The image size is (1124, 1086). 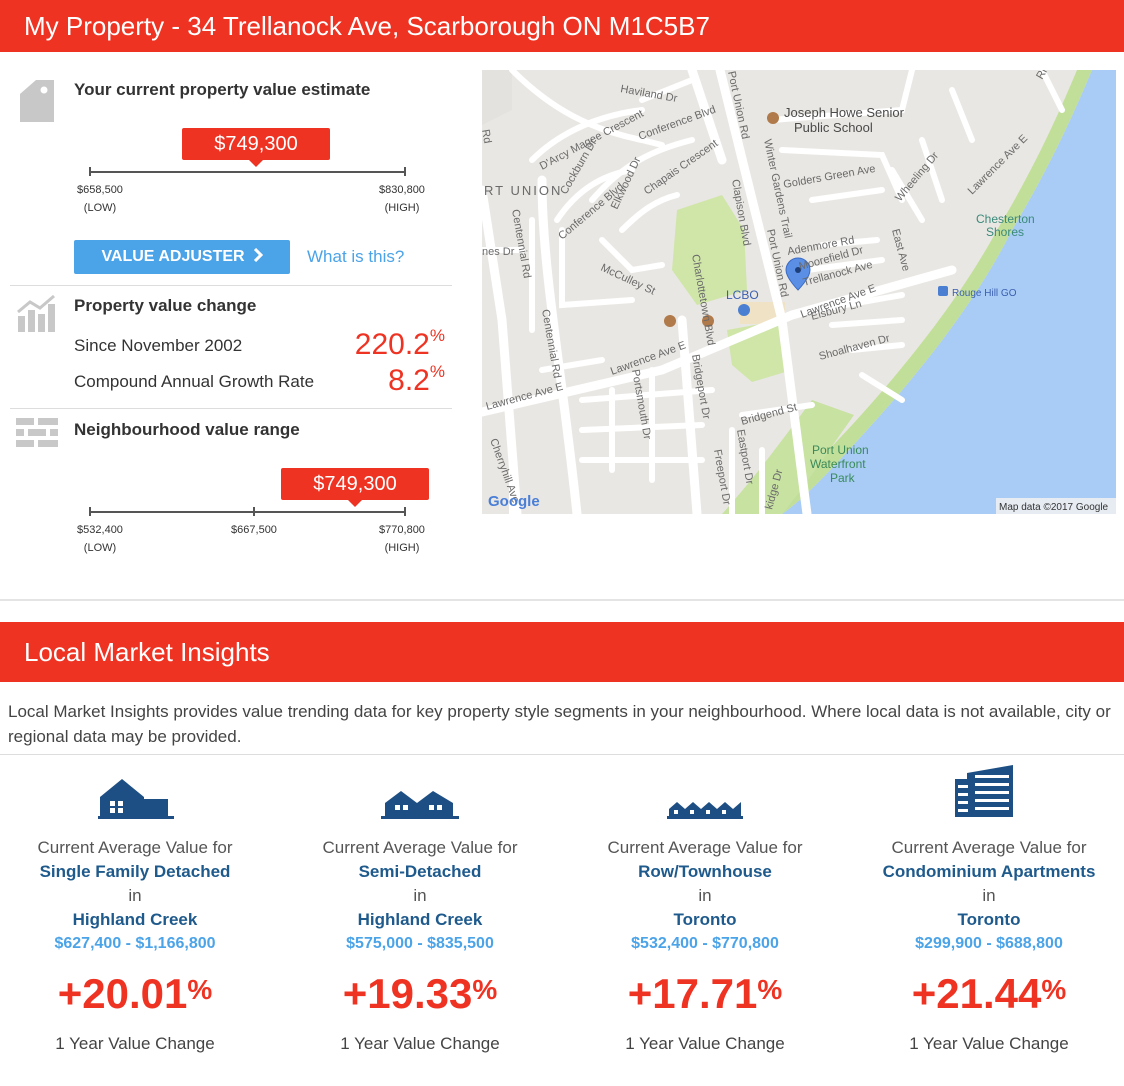 What do you see at coordinates (1054, 507) in the screenshot?
I see `map-attribution: Map data ©2017 Google` at bounding box center [1054, 507].